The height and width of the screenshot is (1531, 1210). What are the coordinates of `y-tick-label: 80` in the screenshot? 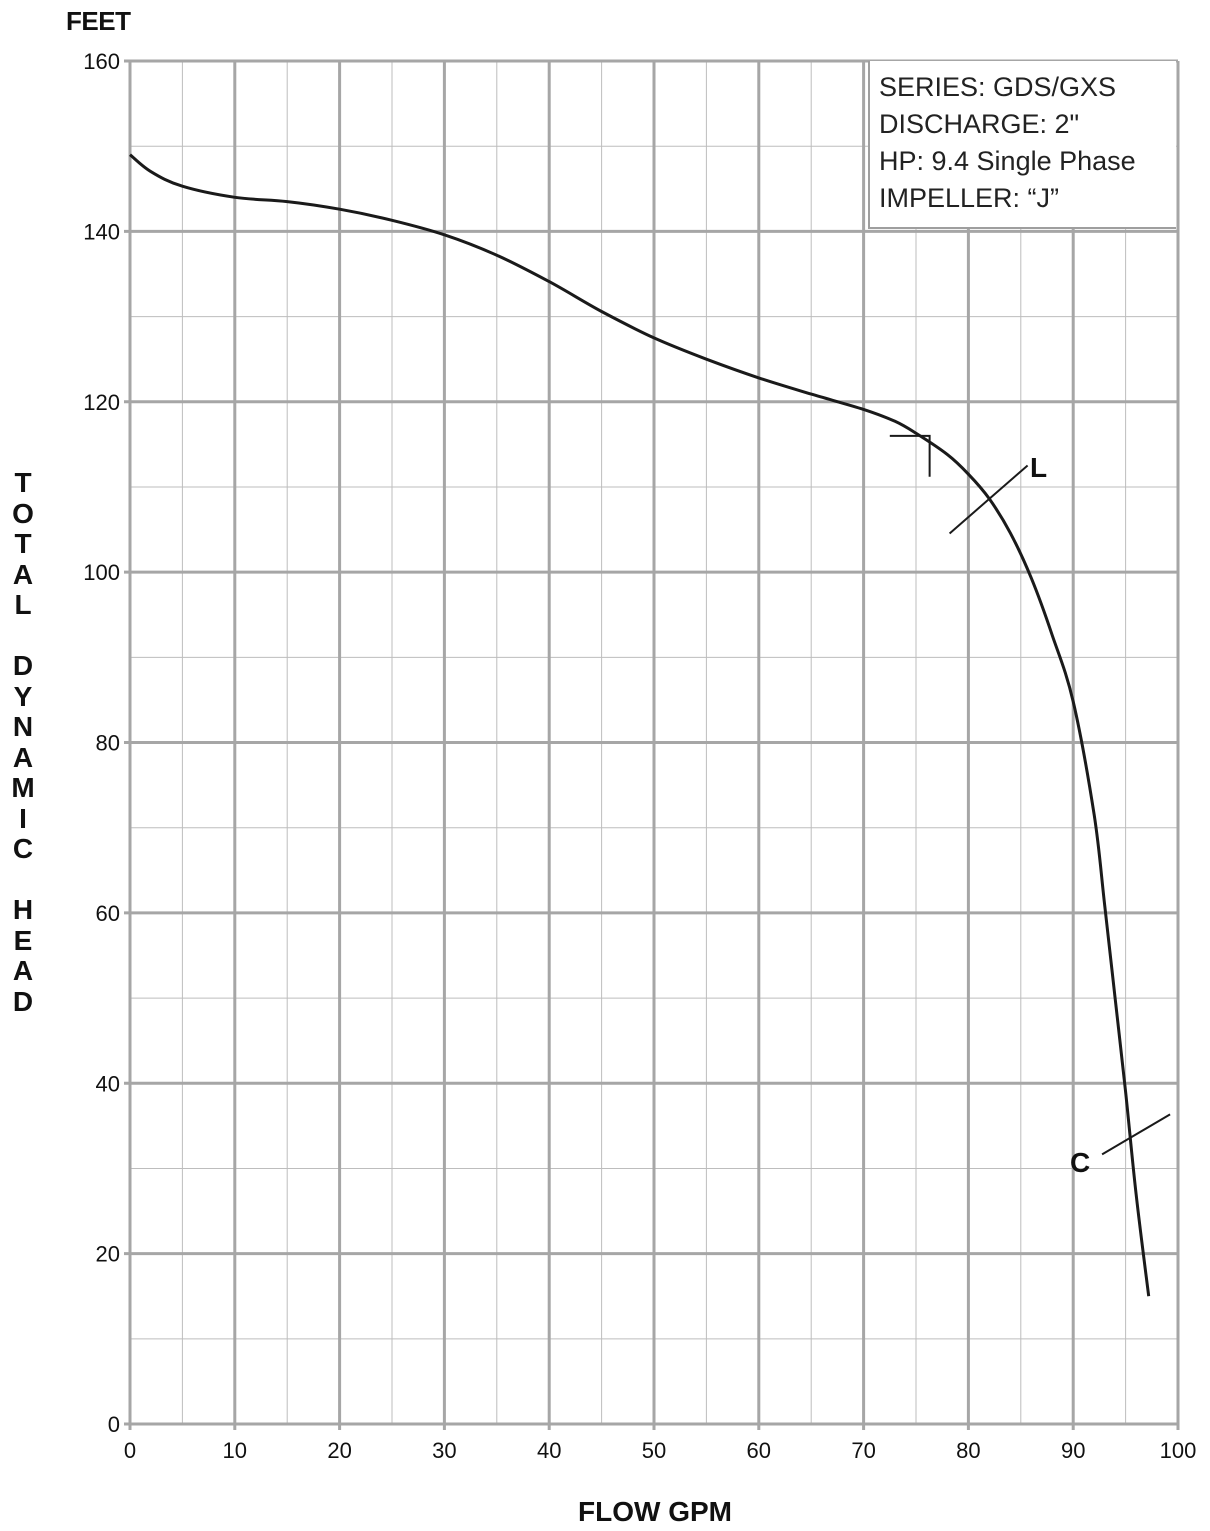 It's located at (108, 743).